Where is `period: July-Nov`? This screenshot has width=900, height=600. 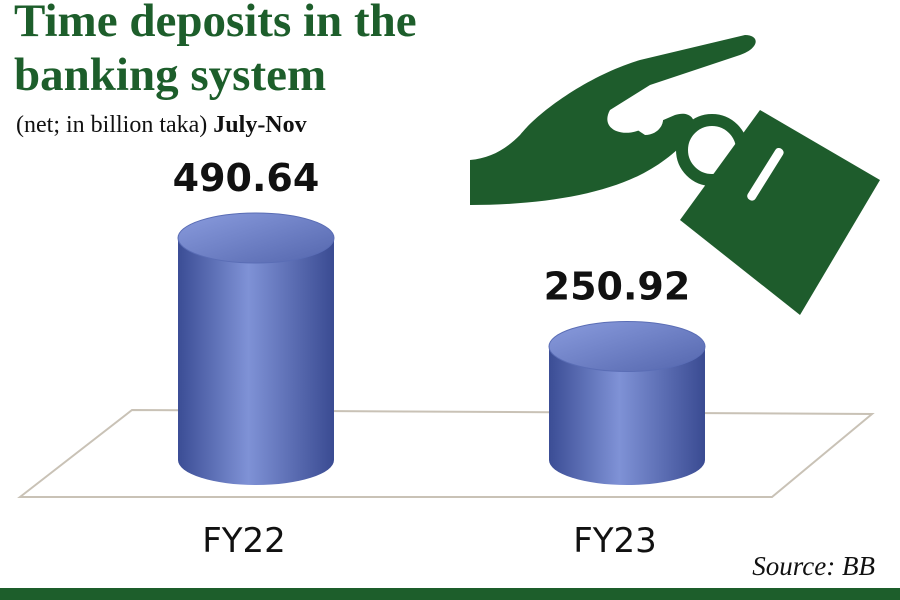 period: July-Nov is located at coordinates (260, 125).